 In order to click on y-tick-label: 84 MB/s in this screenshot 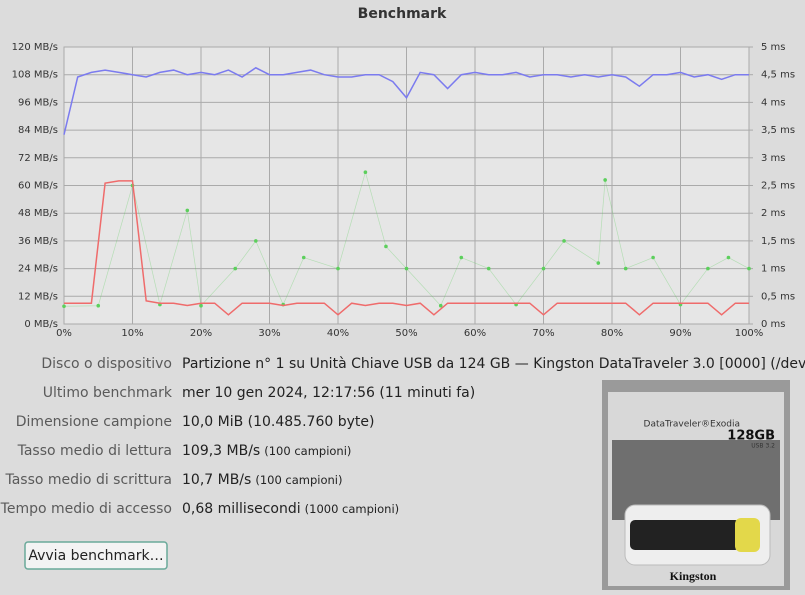, I will do `click(38, 130)`.